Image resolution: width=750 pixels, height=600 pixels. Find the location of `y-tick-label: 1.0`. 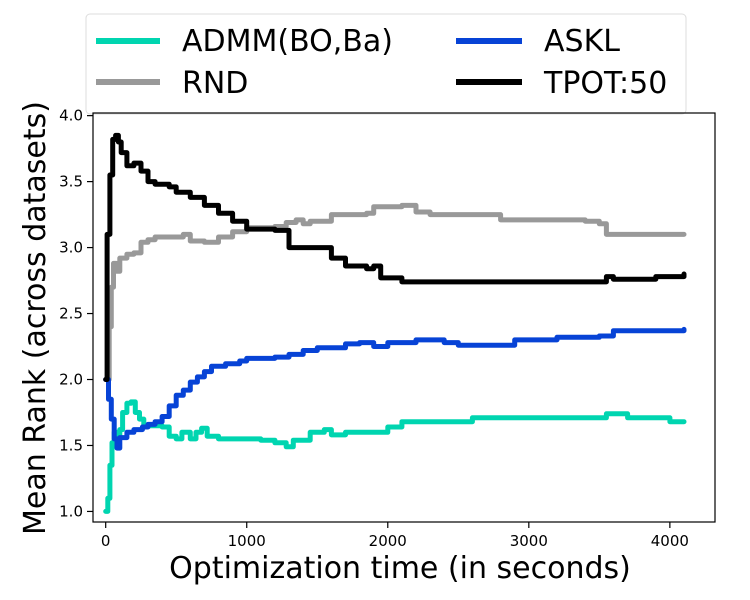

y-tick-label: 1.0 is located at coordinates (71, 511).